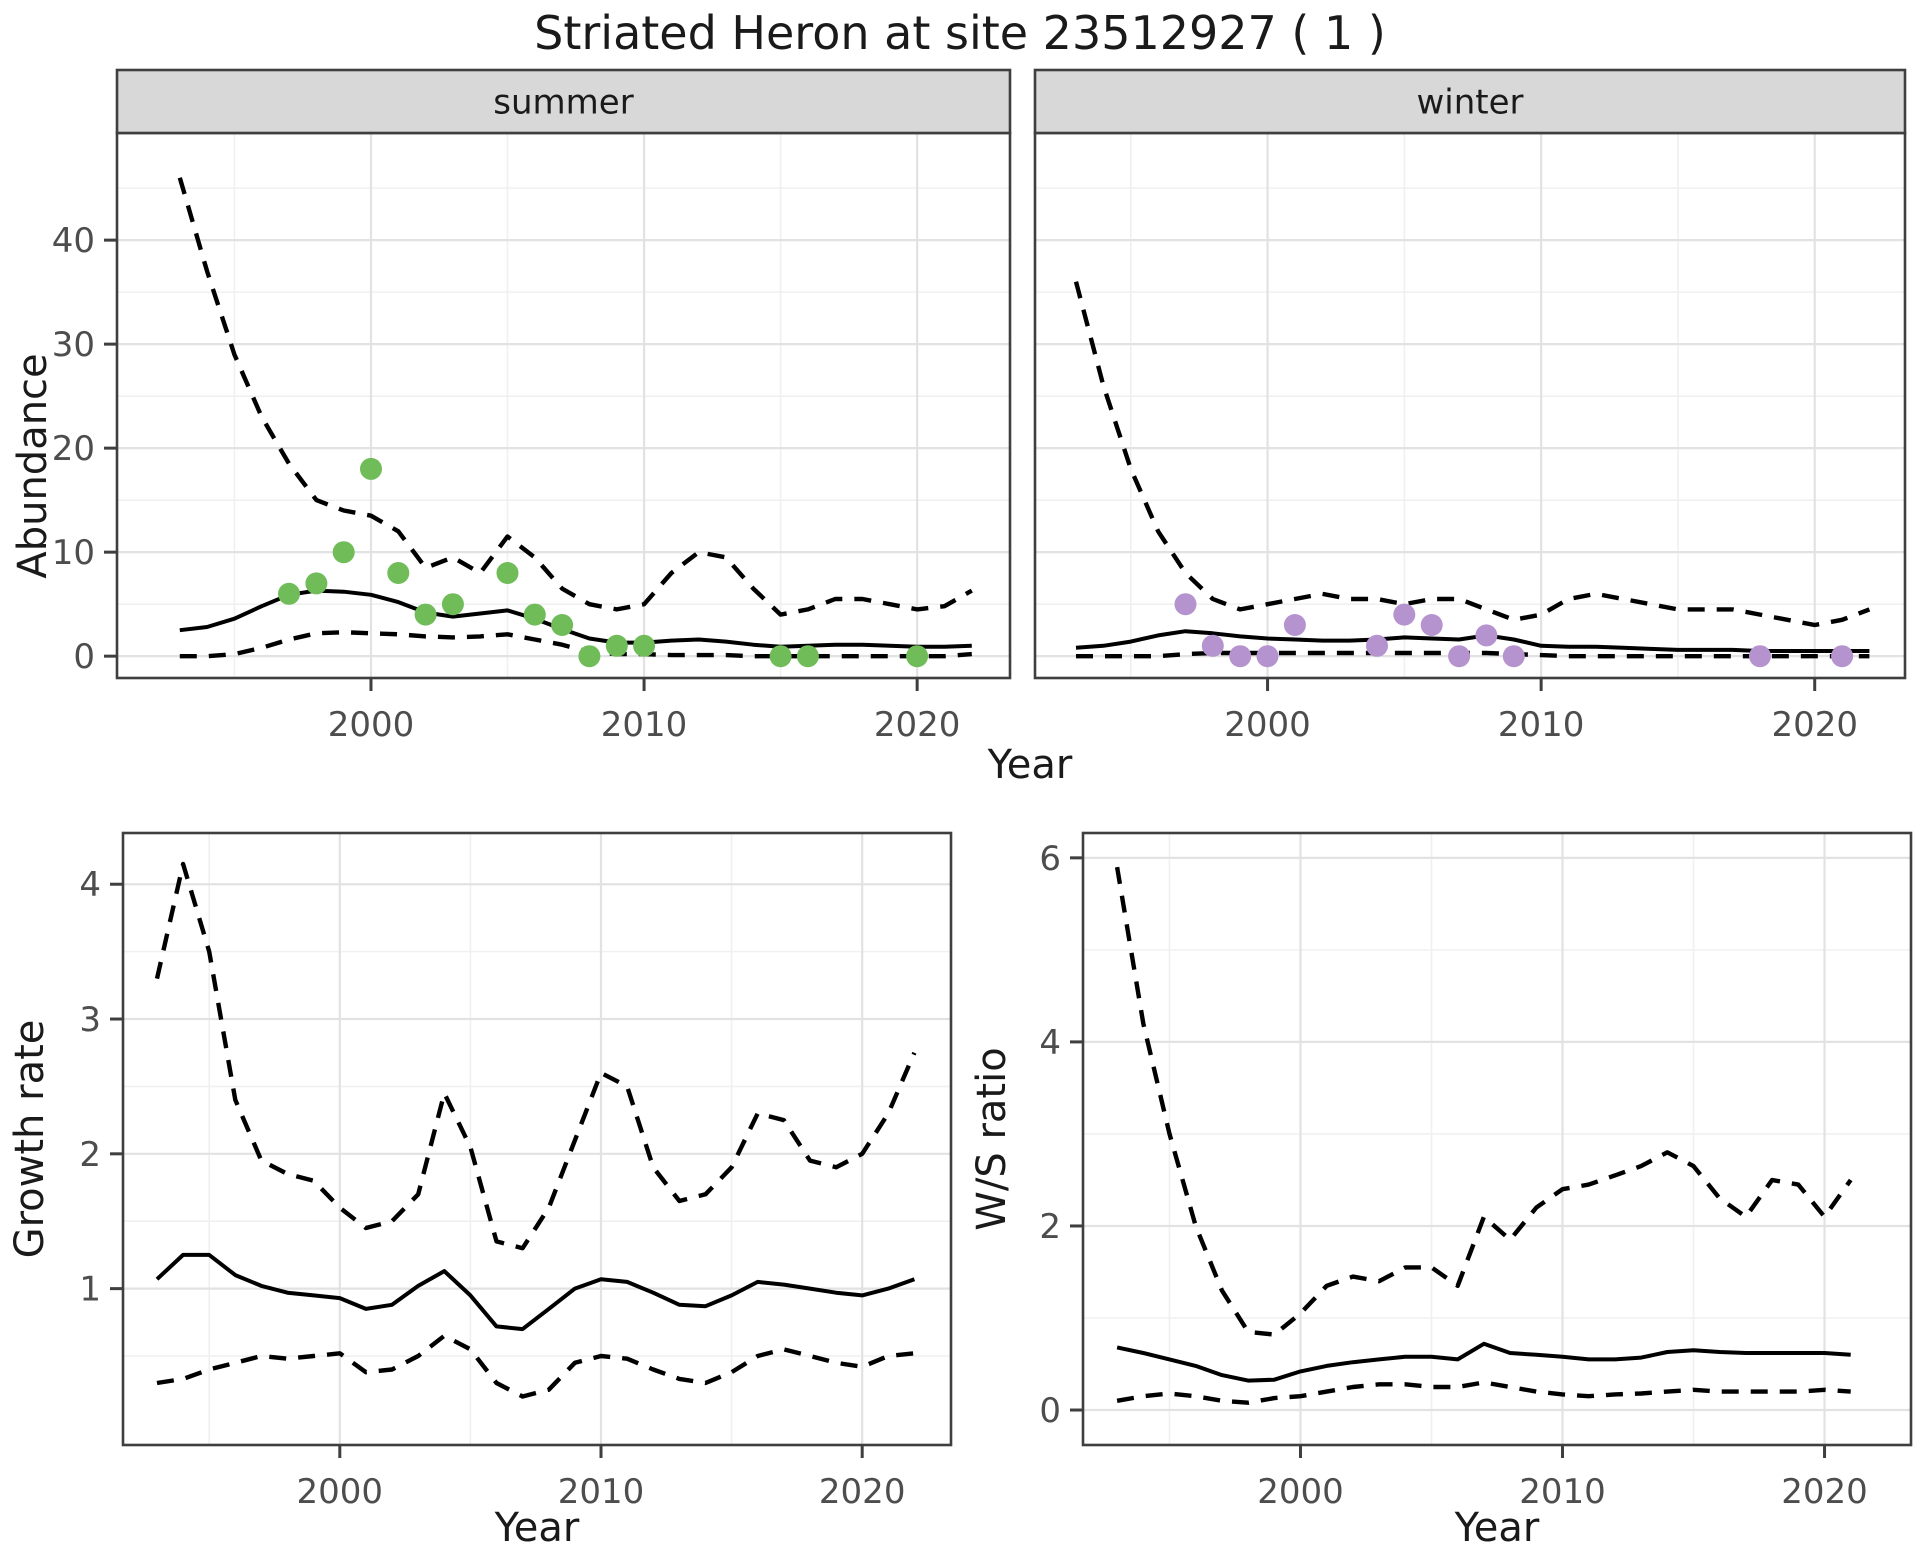 This screenshot has width=1920, height=1560. I want to click on y-tick-label: 1, so click(90, 1290).